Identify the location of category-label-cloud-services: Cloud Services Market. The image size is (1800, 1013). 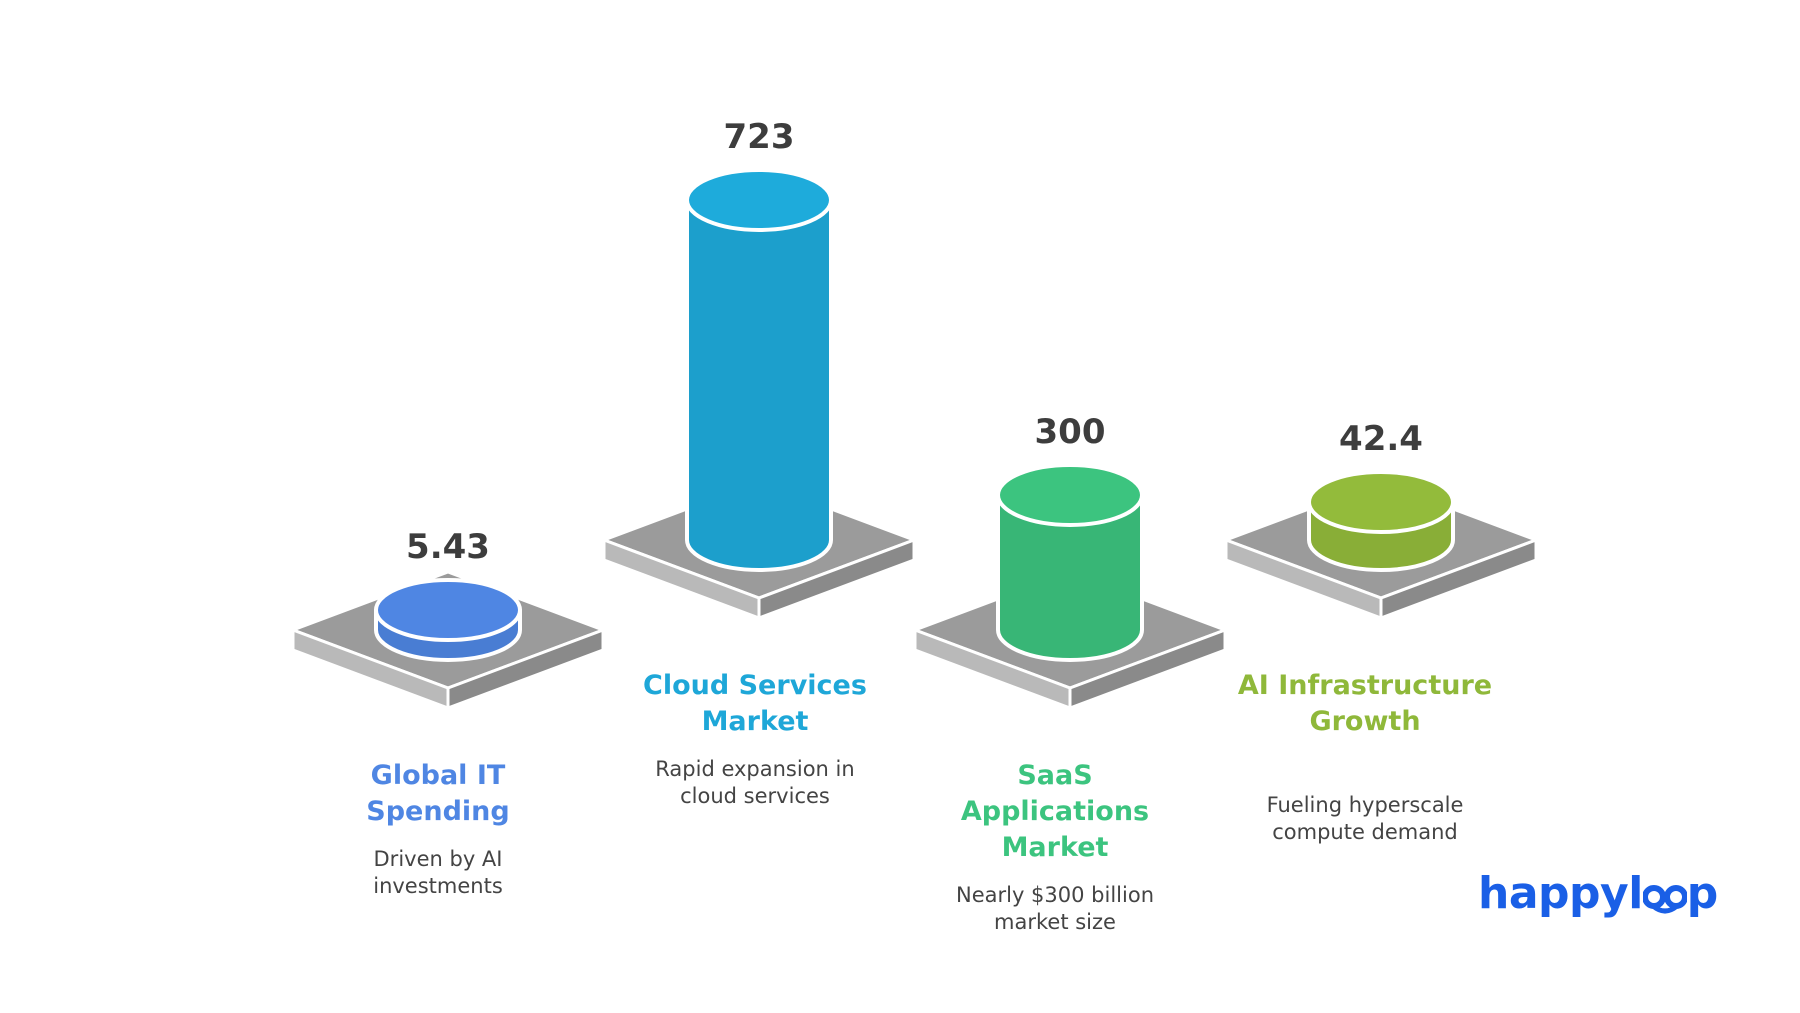
(755, 703).